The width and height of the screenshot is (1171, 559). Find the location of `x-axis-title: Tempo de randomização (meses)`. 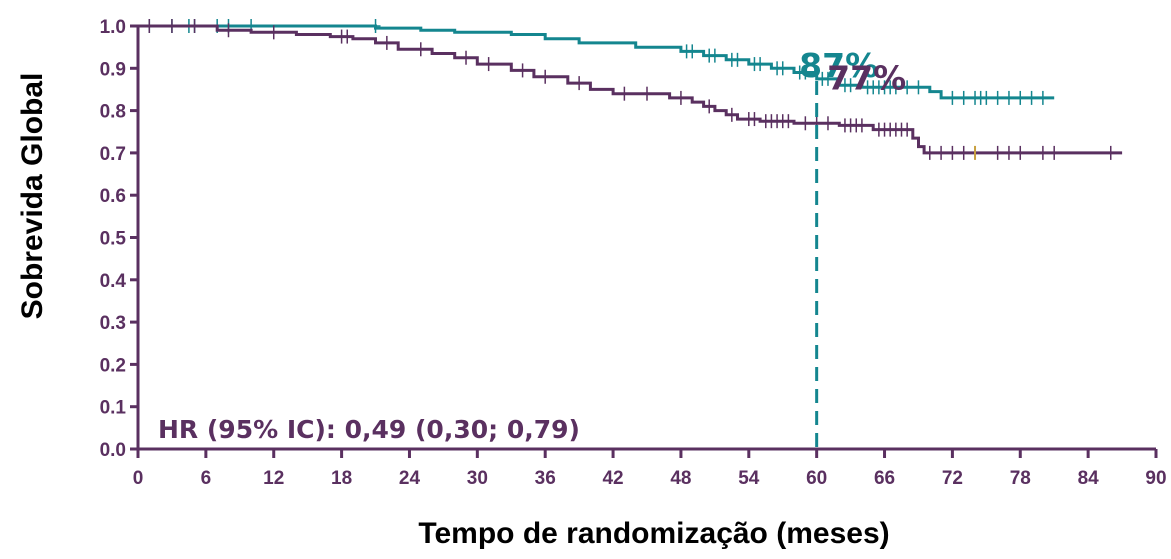

x-axis-title: Tempo de randomização (meses) is located at coordinates (653, 533).